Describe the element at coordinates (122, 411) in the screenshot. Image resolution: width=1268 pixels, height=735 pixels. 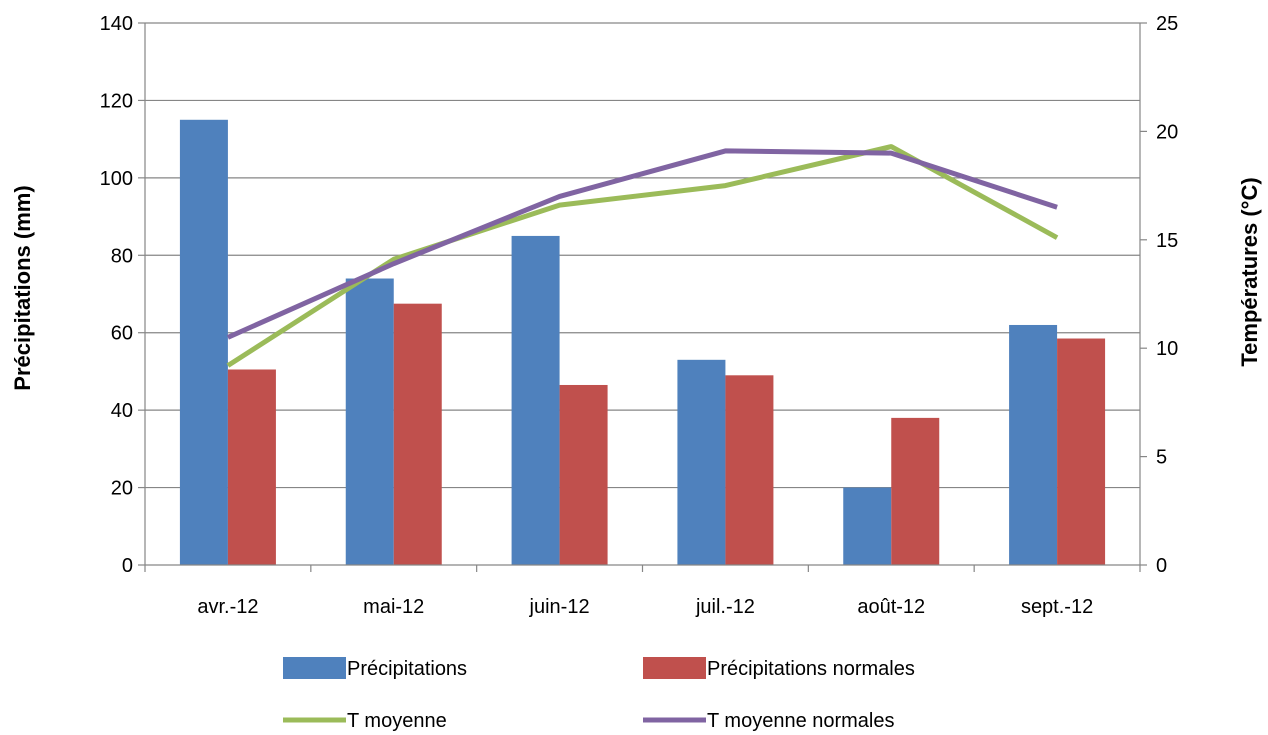
I see `y-tick-label: 40` at that location.